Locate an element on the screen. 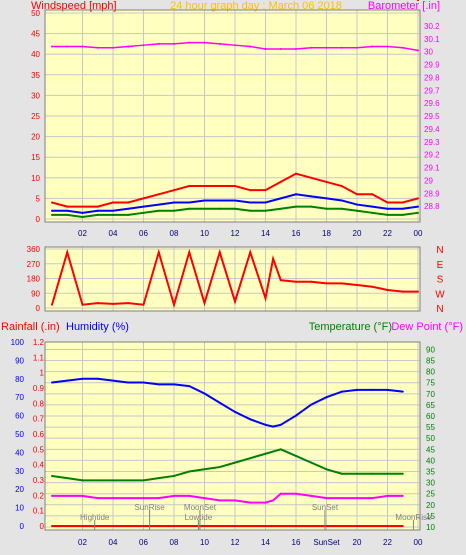  direction-y-tick-label: 270 is located at coordinates (34, 264).